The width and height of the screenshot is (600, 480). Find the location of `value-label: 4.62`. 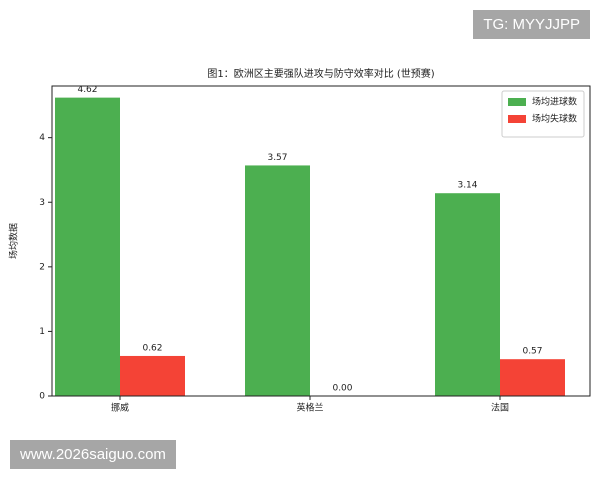

value-label: 4.62 is located at coordinates (87, 90).